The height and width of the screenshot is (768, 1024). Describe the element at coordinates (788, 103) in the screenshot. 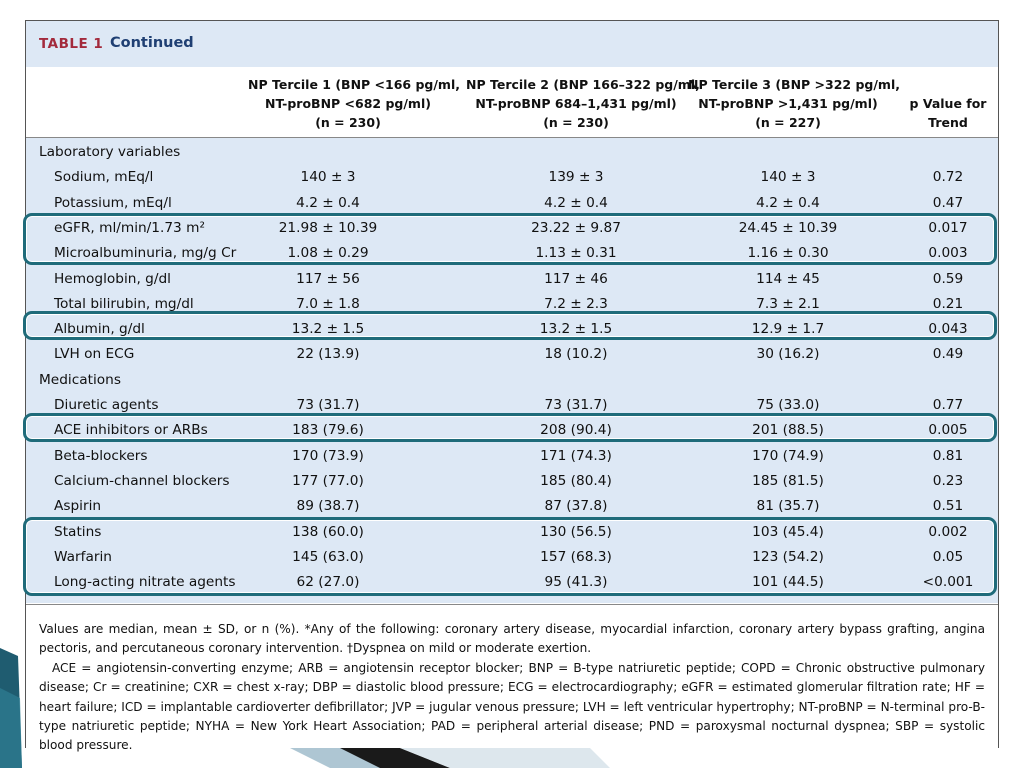

I see `header-text: NT-proBNP >1,431 pg/ml)` at that location.